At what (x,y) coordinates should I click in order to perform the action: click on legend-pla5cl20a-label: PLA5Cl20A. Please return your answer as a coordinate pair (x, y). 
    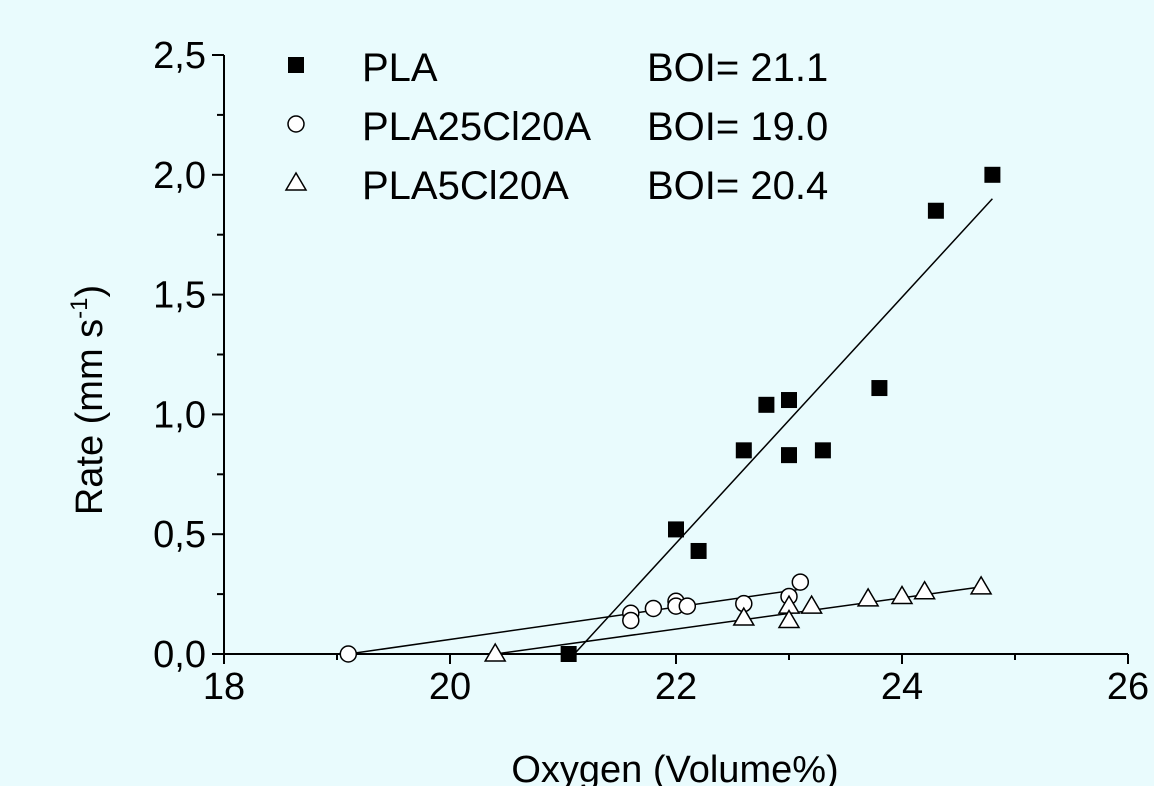
    Looking at the image, I should click on (465, 186).